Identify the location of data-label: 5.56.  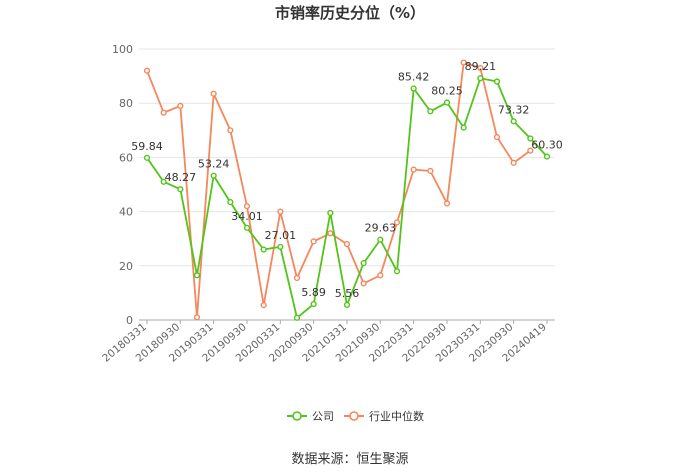
(347, 293).